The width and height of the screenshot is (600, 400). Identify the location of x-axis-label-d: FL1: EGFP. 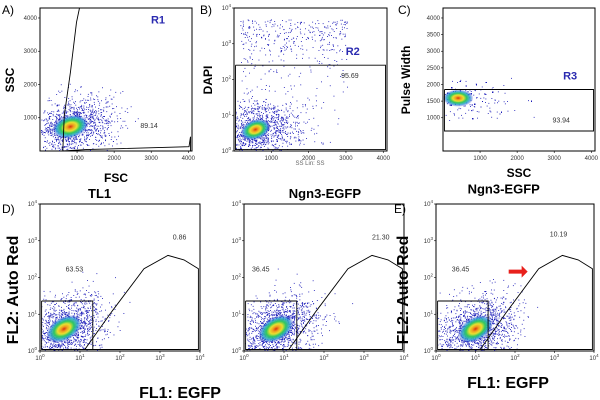
(180, 392).